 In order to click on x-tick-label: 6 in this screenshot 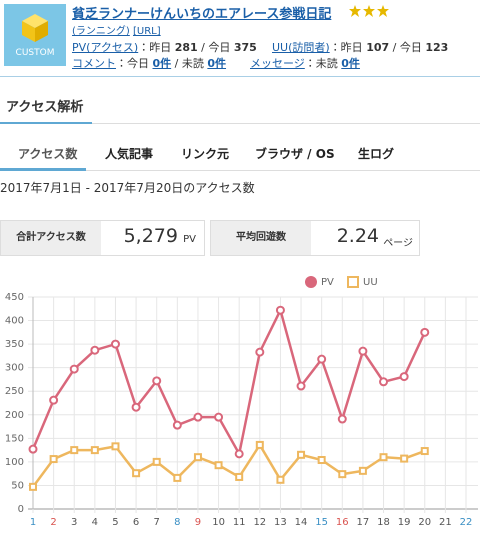, I will do `click(136, 522)`.